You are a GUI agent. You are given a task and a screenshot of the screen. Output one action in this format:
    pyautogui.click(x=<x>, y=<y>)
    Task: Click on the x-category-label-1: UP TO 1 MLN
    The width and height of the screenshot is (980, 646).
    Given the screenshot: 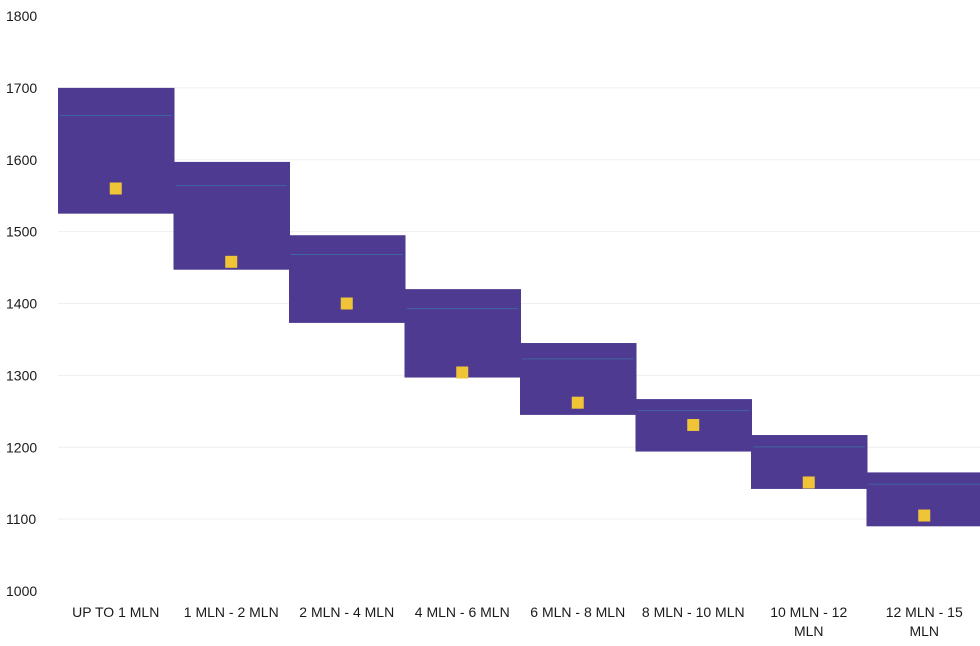 What is the action you would take?
    pyautogui.click(x=115, y=612)
    